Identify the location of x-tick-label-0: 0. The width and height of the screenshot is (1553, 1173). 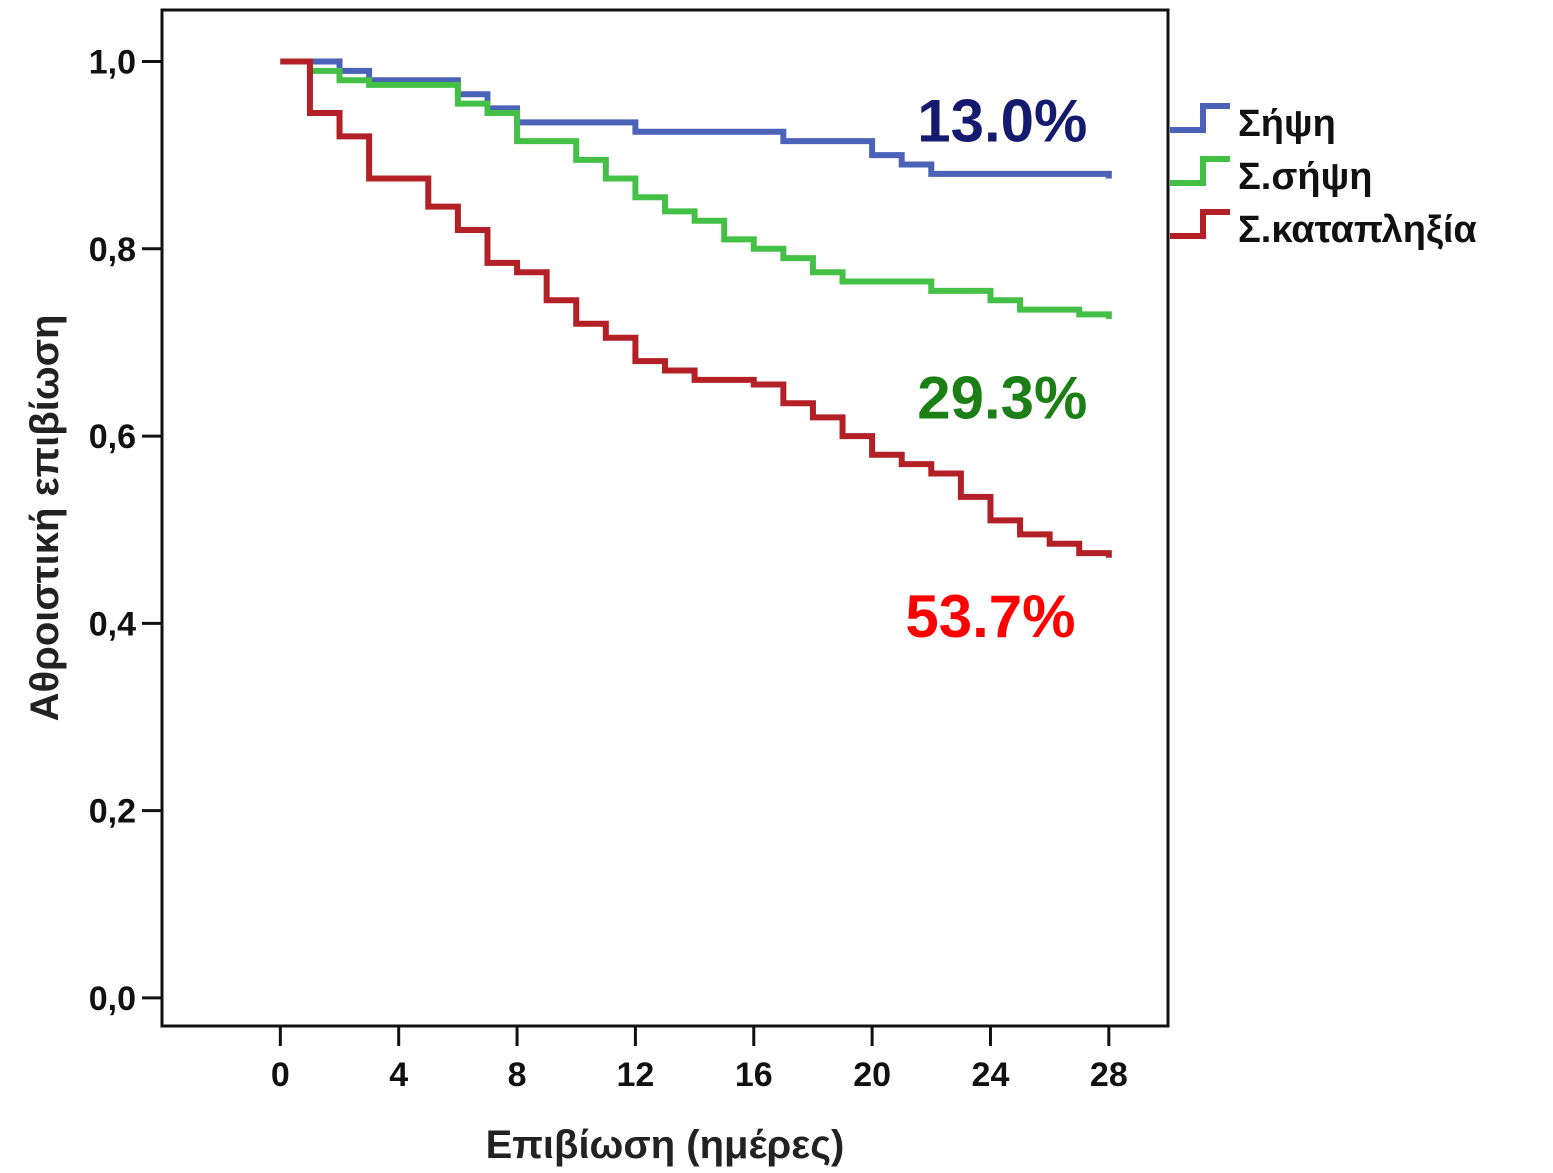
(280, 1075).